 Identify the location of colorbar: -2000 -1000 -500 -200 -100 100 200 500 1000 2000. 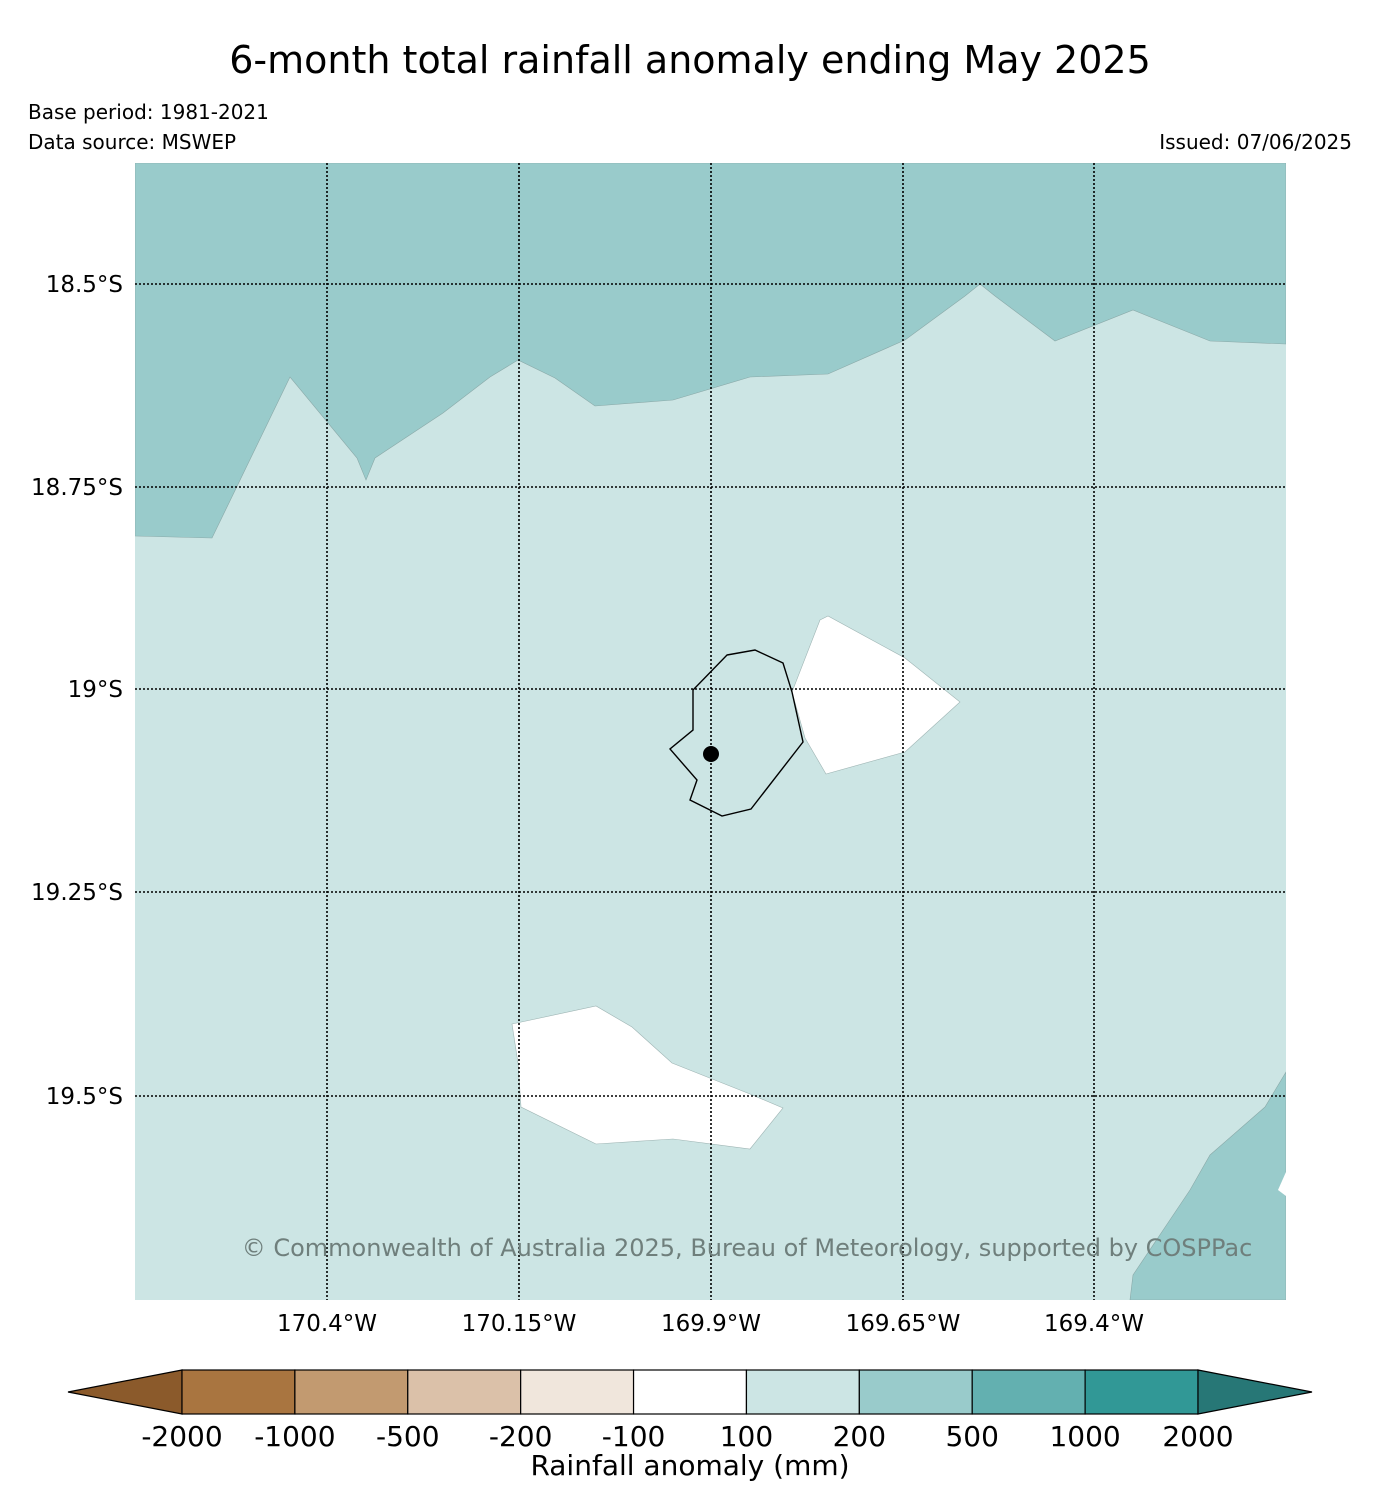
(690, 1411).